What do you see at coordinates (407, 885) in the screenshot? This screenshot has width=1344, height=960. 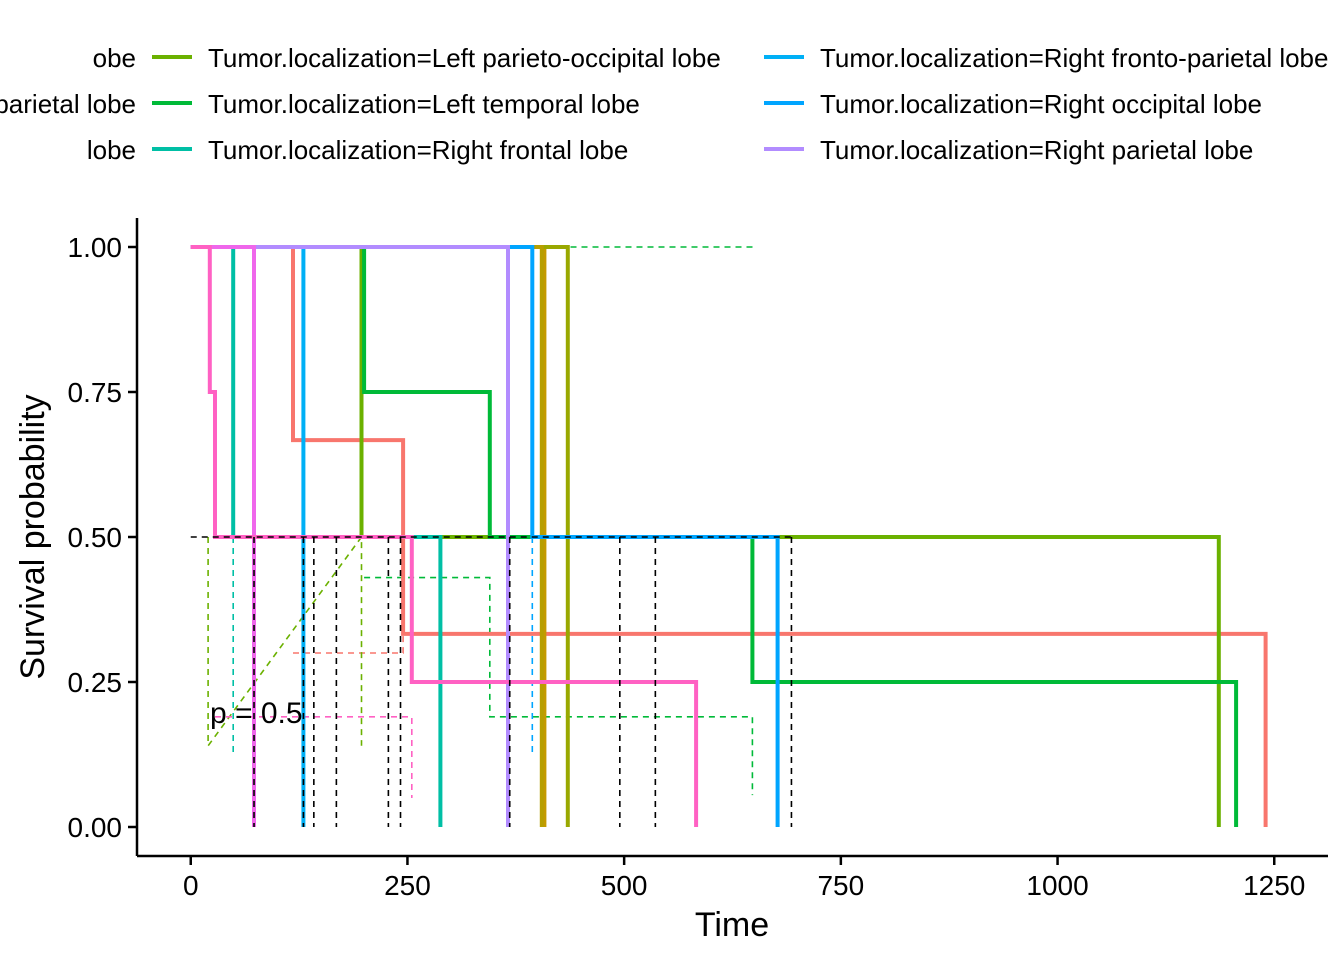 I see `x-tick-label: 250` at bounding box center [407, 885].